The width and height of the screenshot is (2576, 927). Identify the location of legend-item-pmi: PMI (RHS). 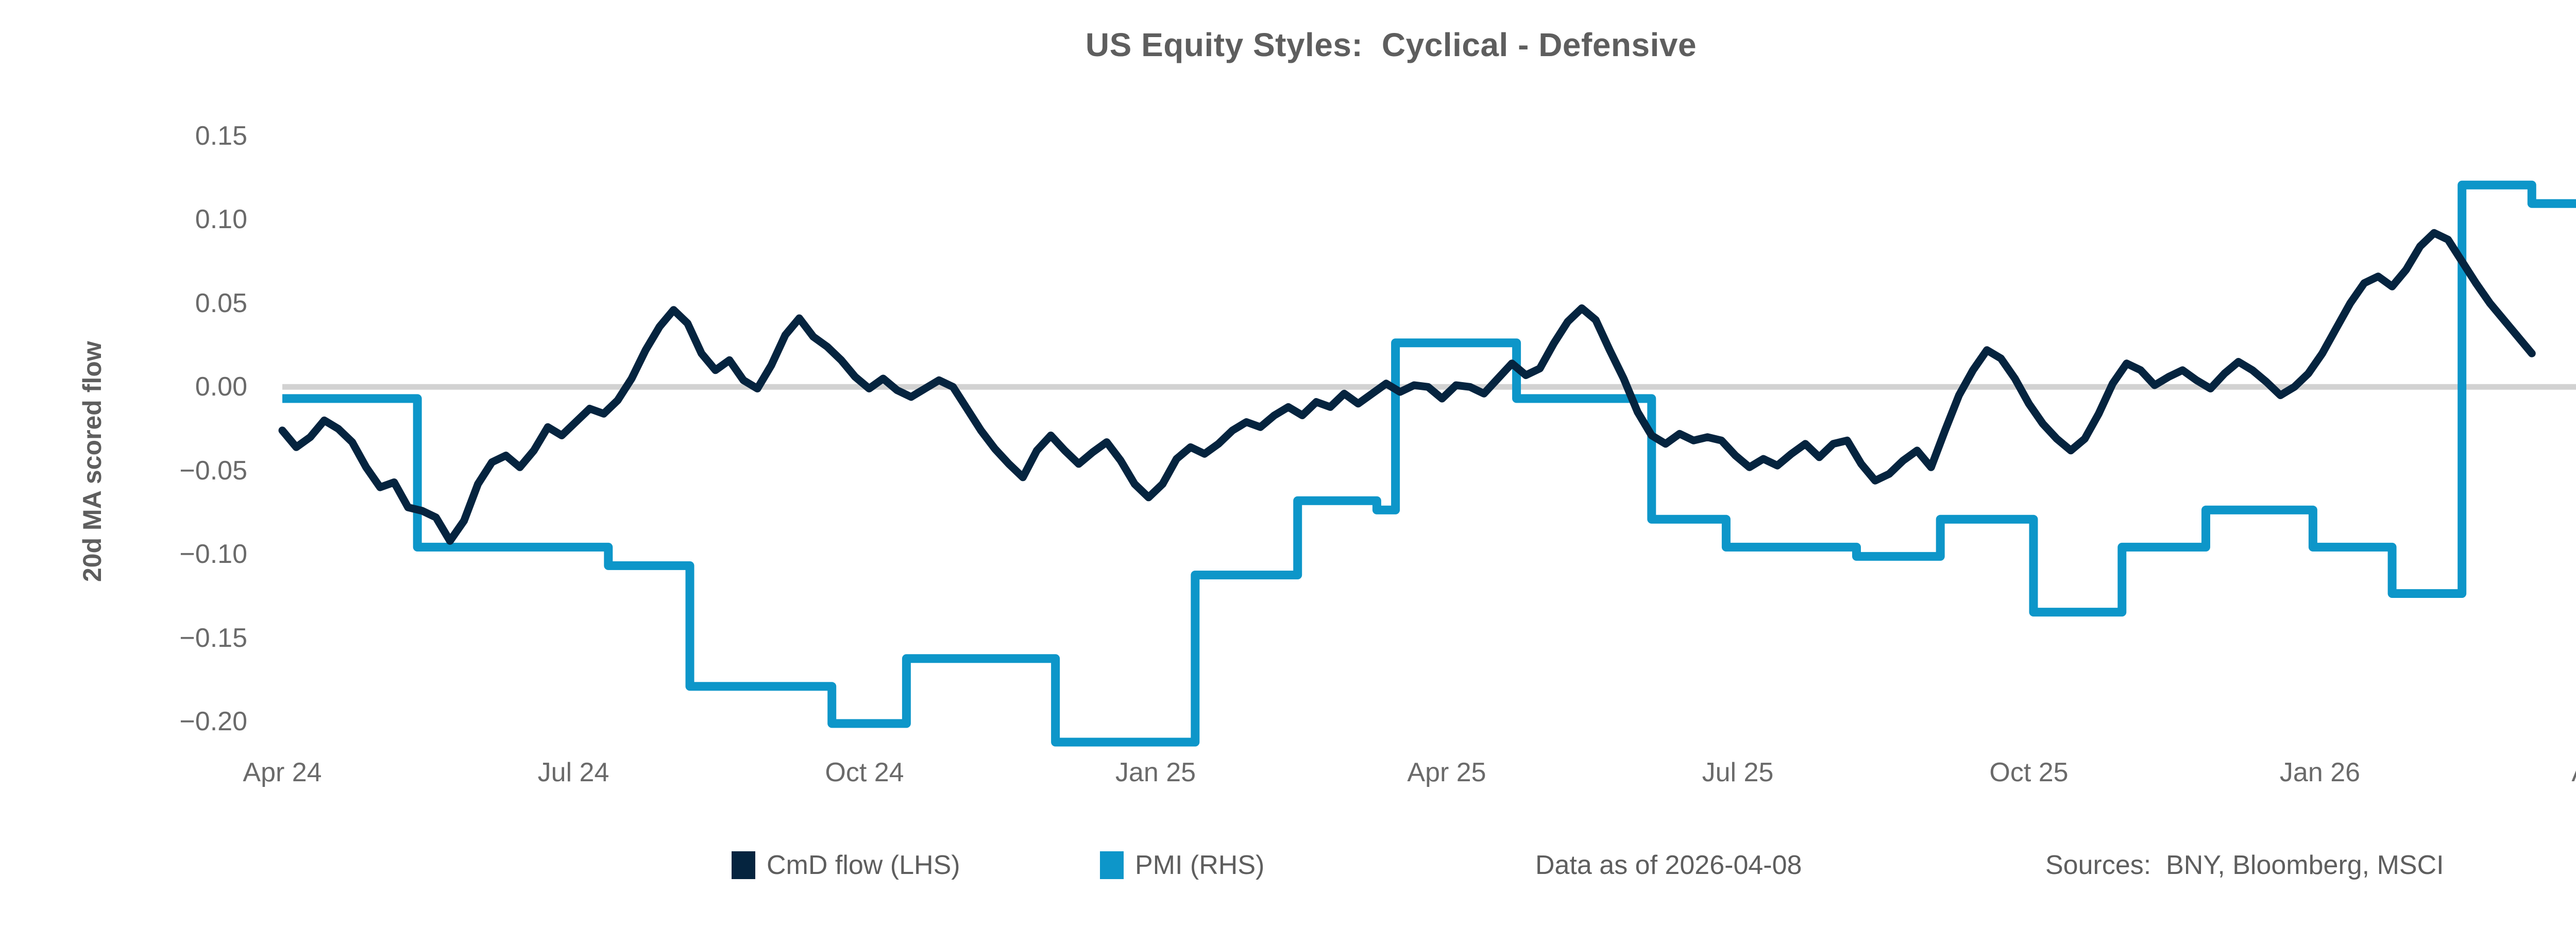
(1182, 865).